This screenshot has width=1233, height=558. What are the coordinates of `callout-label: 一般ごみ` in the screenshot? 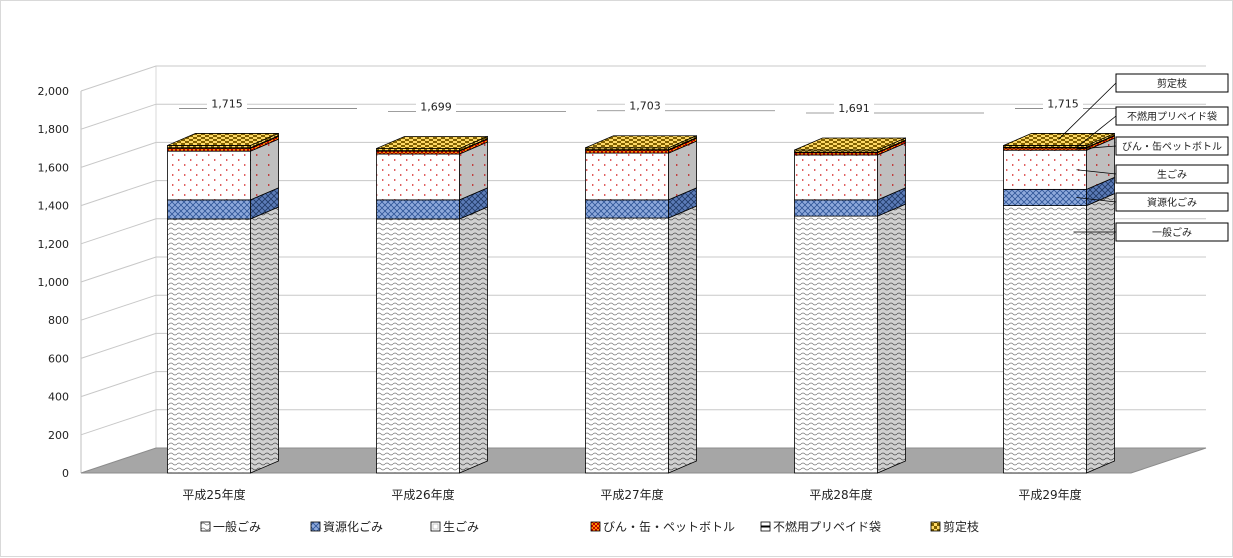 It's located at (1172, 232).